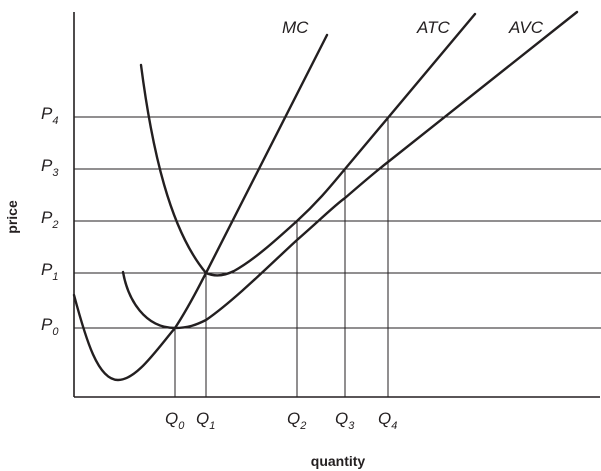 This screenshot has height=471, width=601. What do you see at coordinates (50, 326) in the screenshot?
I see `price-label-p0: P0` at bounding box center [50, 326].